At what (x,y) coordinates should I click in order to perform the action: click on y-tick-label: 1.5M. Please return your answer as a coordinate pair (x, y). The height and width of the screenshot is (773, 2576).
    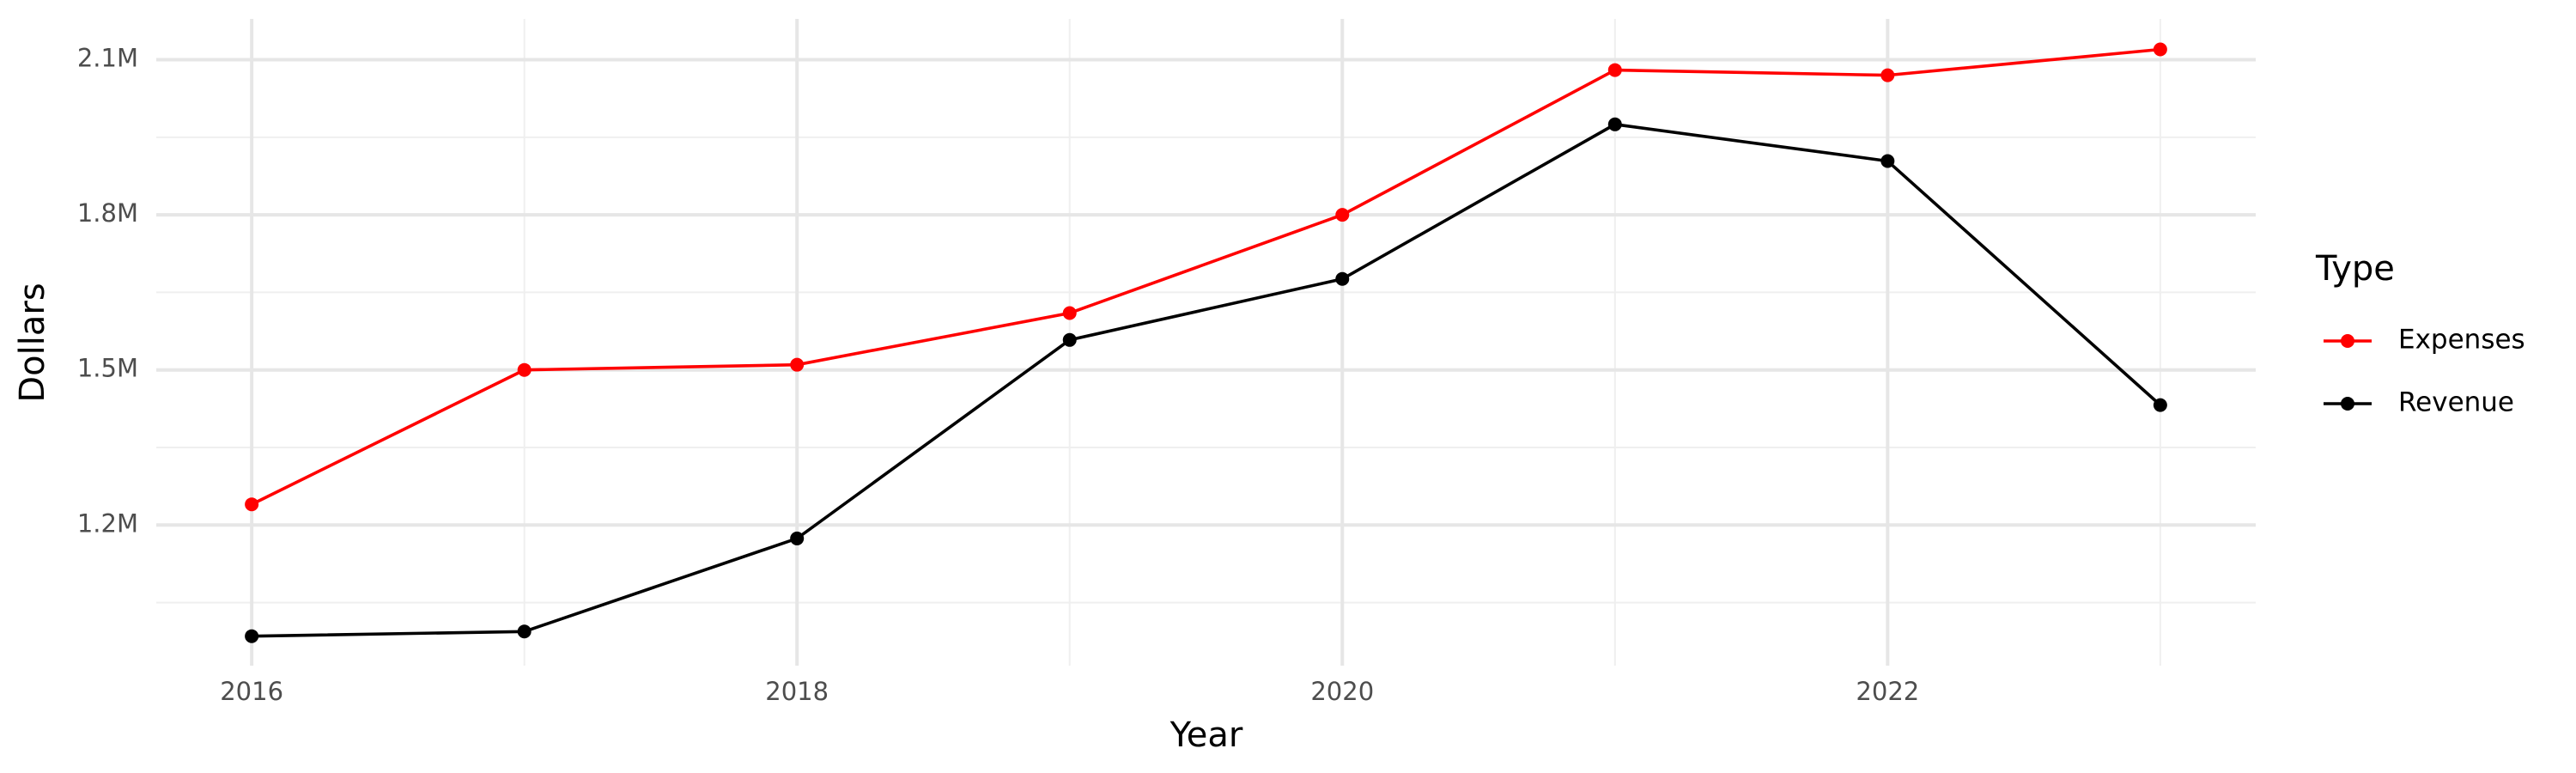
    Looking at the image, I should click on (107, 368).